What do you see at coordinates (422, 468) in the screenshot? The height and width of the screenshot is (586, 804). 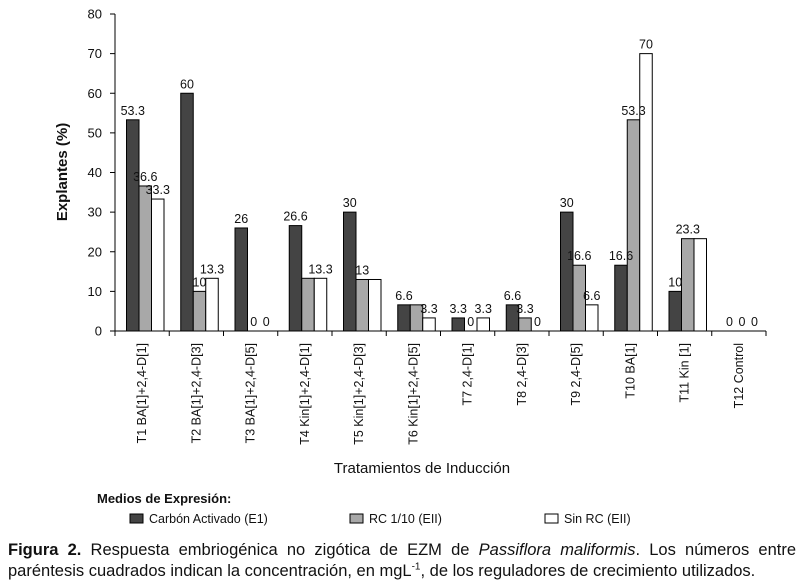 I see `x-axis-title: Tratamientos de Inducción` at bounding box center [422, 468].